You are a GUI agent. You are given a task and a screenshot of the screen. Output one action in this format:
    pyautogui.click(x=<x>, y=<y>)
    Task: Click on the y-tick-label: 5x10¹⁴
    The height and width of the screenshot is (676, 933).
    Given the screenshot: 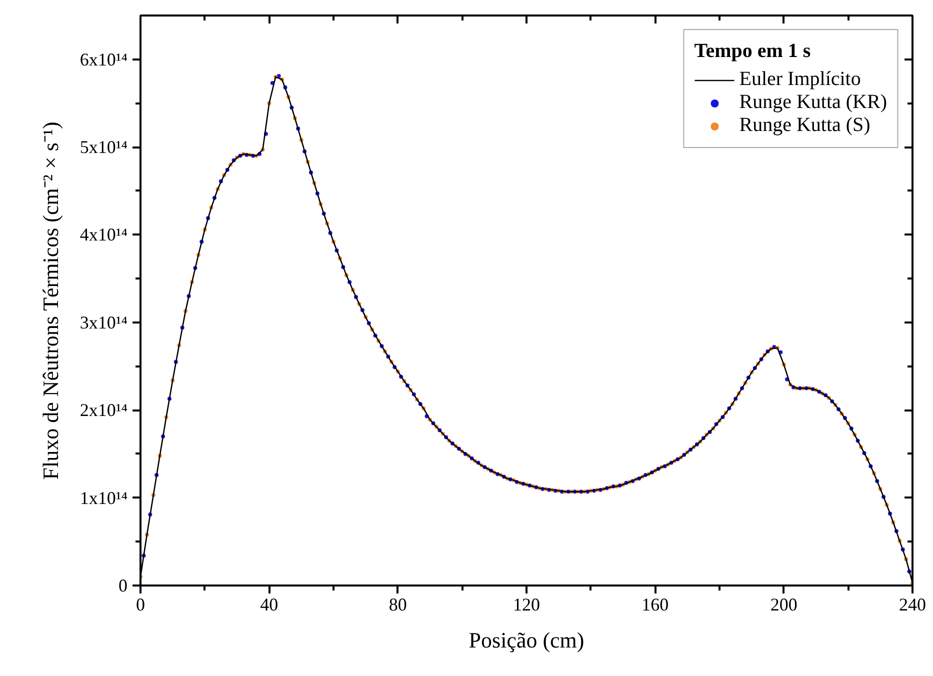 What is the action you would take?
    pyautogui.click(x=104, y=147)
    